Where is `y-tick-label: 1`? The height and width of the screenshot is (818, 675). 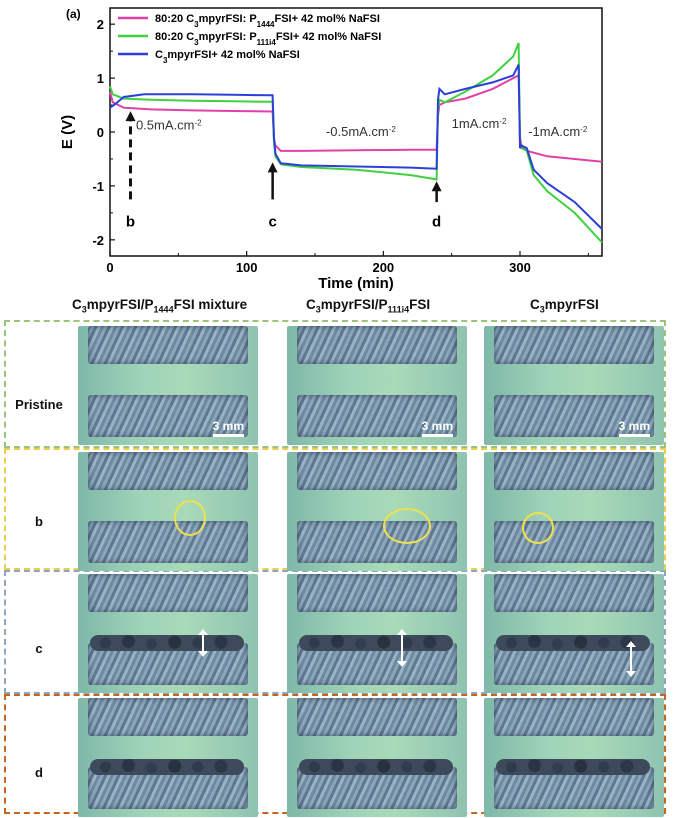 y-tick-label: 1 is located at coordinates (100, 78).